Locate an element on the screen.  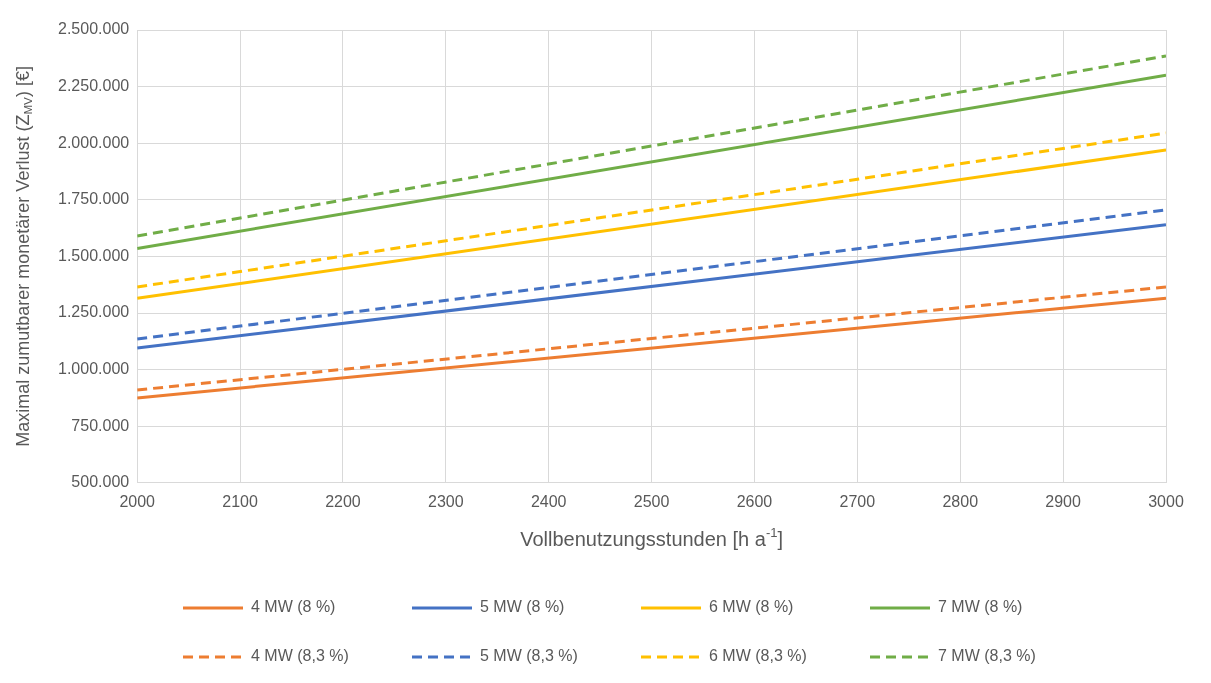
legend-label: 6 MW (8 %) is located at coordinates (751, 607).